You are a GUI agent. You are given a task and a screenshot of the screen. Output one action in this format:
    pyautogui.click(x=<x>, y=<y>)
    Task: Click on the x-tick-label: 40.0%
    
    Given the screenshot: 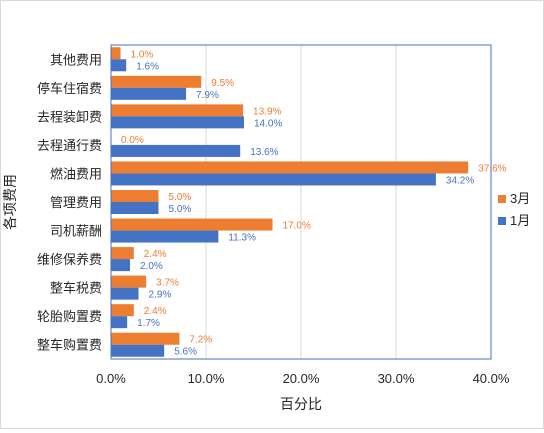 What is the action you would take?
    pyautogui.click(x=491, y=378)
    